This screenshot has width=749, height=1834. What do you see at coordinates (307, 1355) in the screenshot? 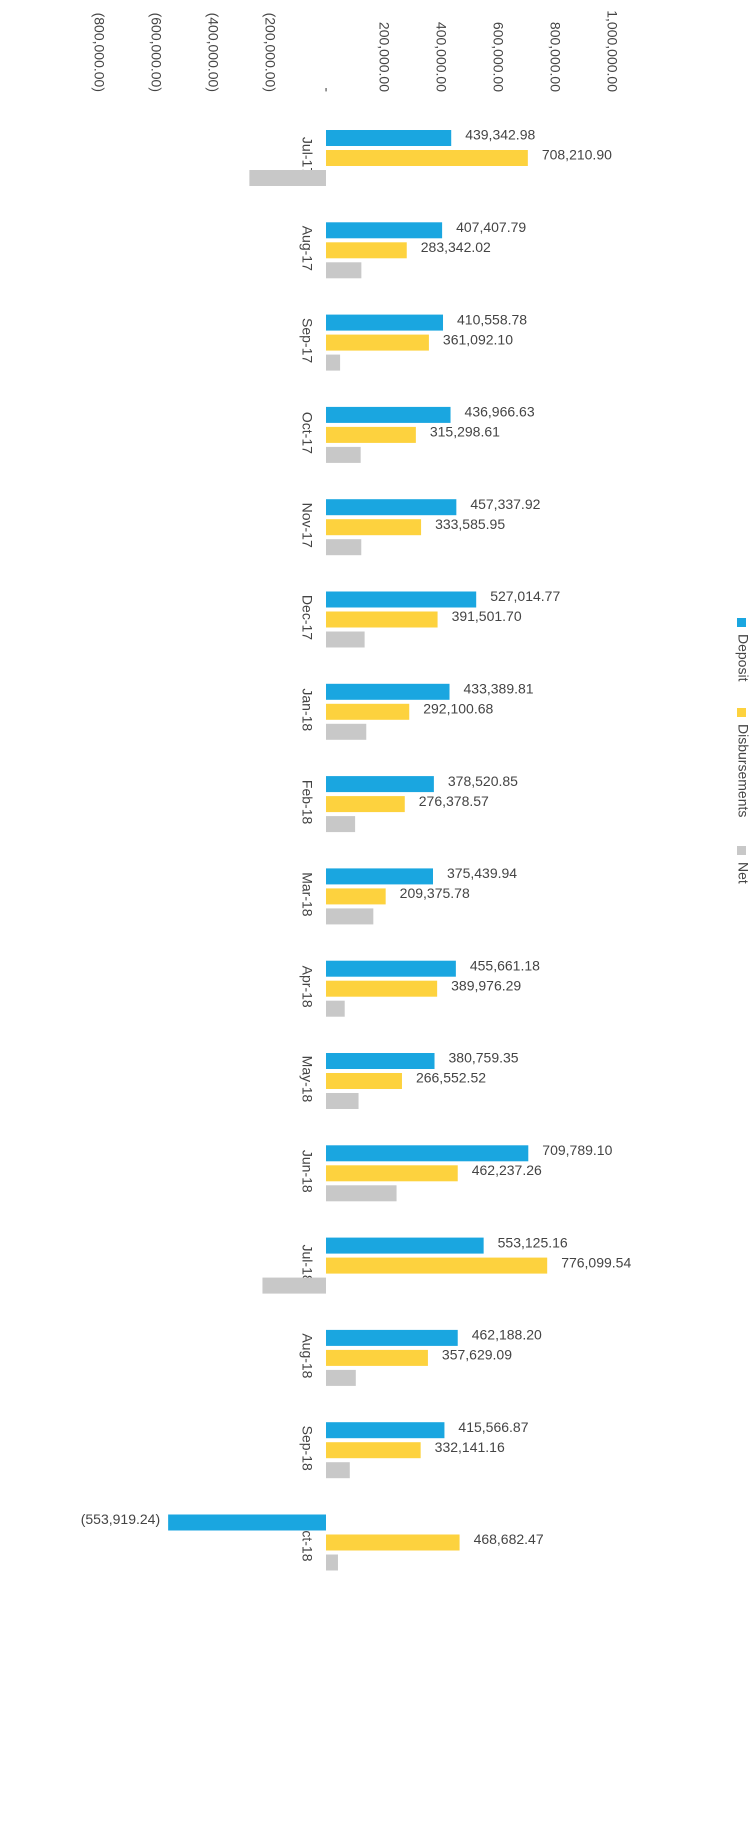
I see `category-label: Aug-18` at bounding box center [307, 1355].